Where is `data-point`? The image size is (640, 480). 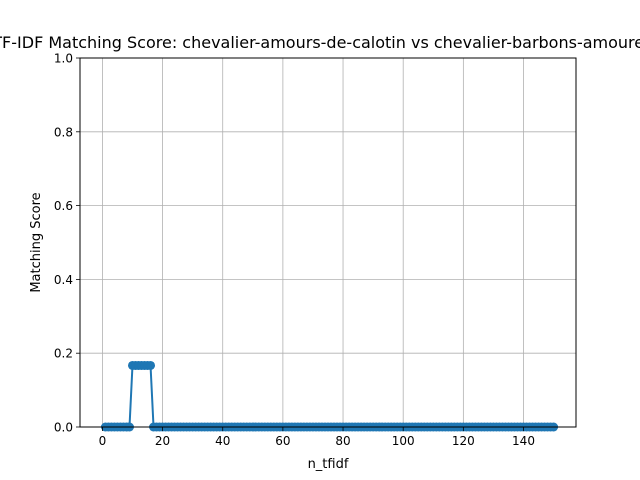 data-point is located at coordinates (151, 365).